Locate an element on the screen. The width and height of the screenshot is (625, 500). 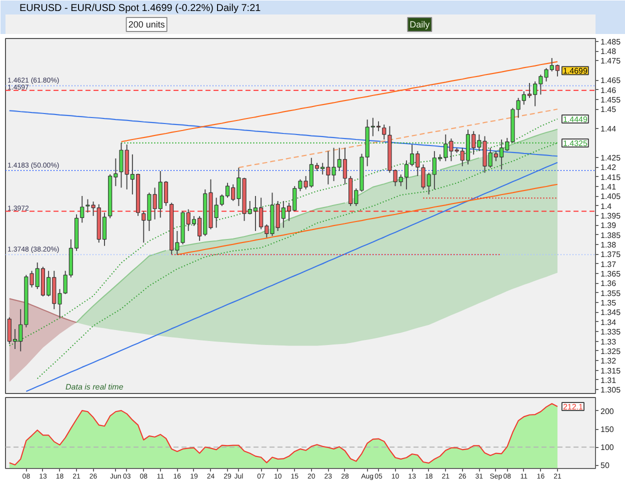
y-tick-label: 1.44 is located at coordinates (608, 129).